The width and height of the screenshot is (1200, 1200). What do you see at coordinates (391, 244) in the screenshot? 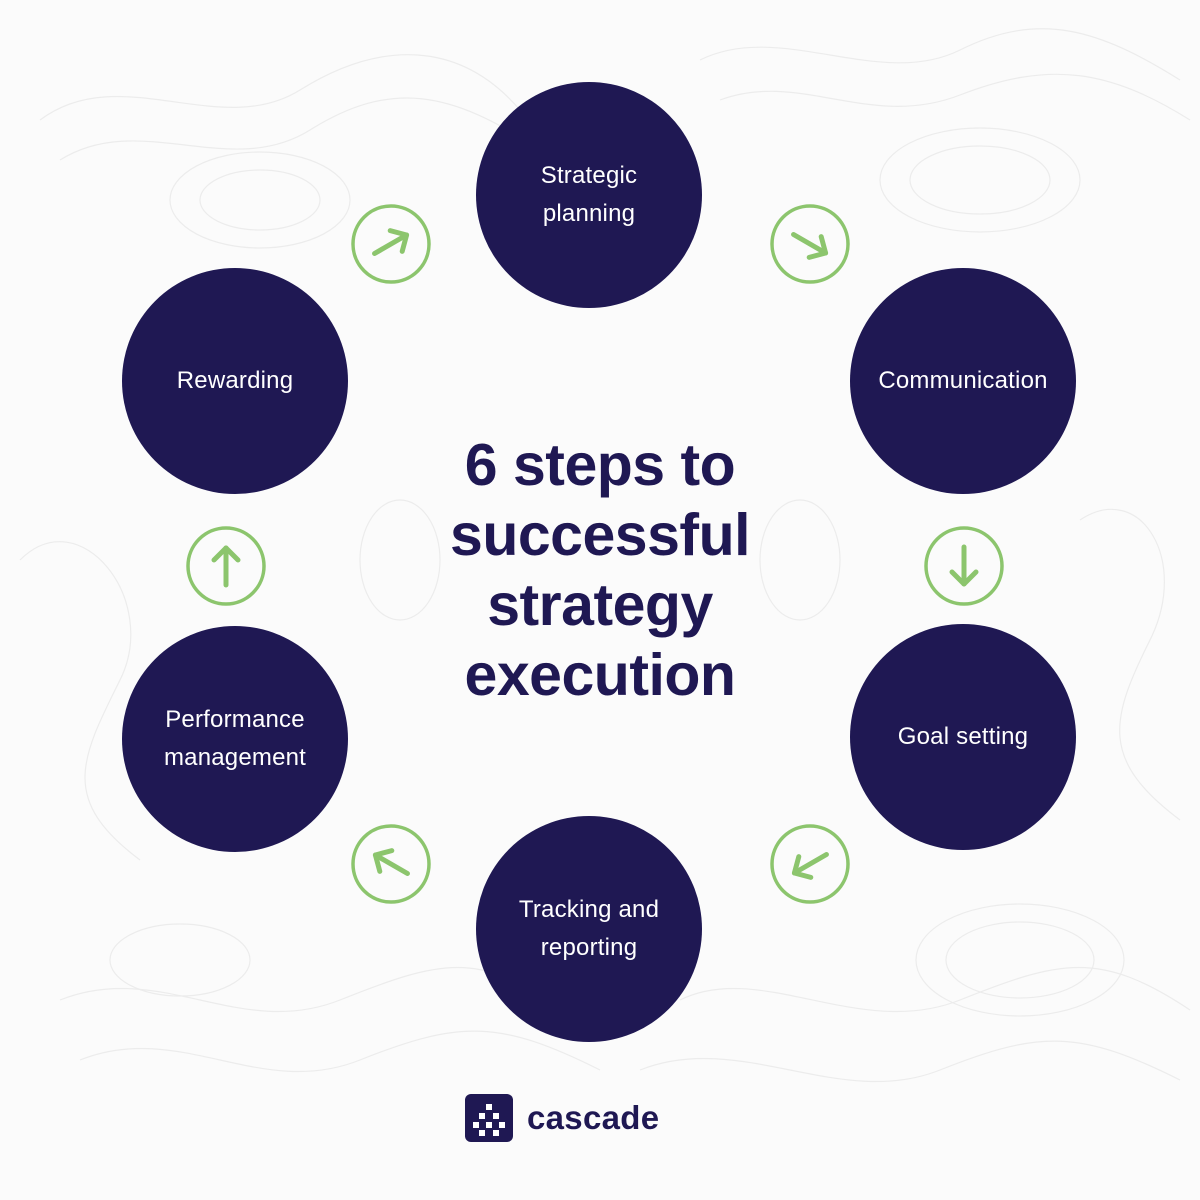
I see `arrow-up-right-icon` at bounding box center [391, 244].